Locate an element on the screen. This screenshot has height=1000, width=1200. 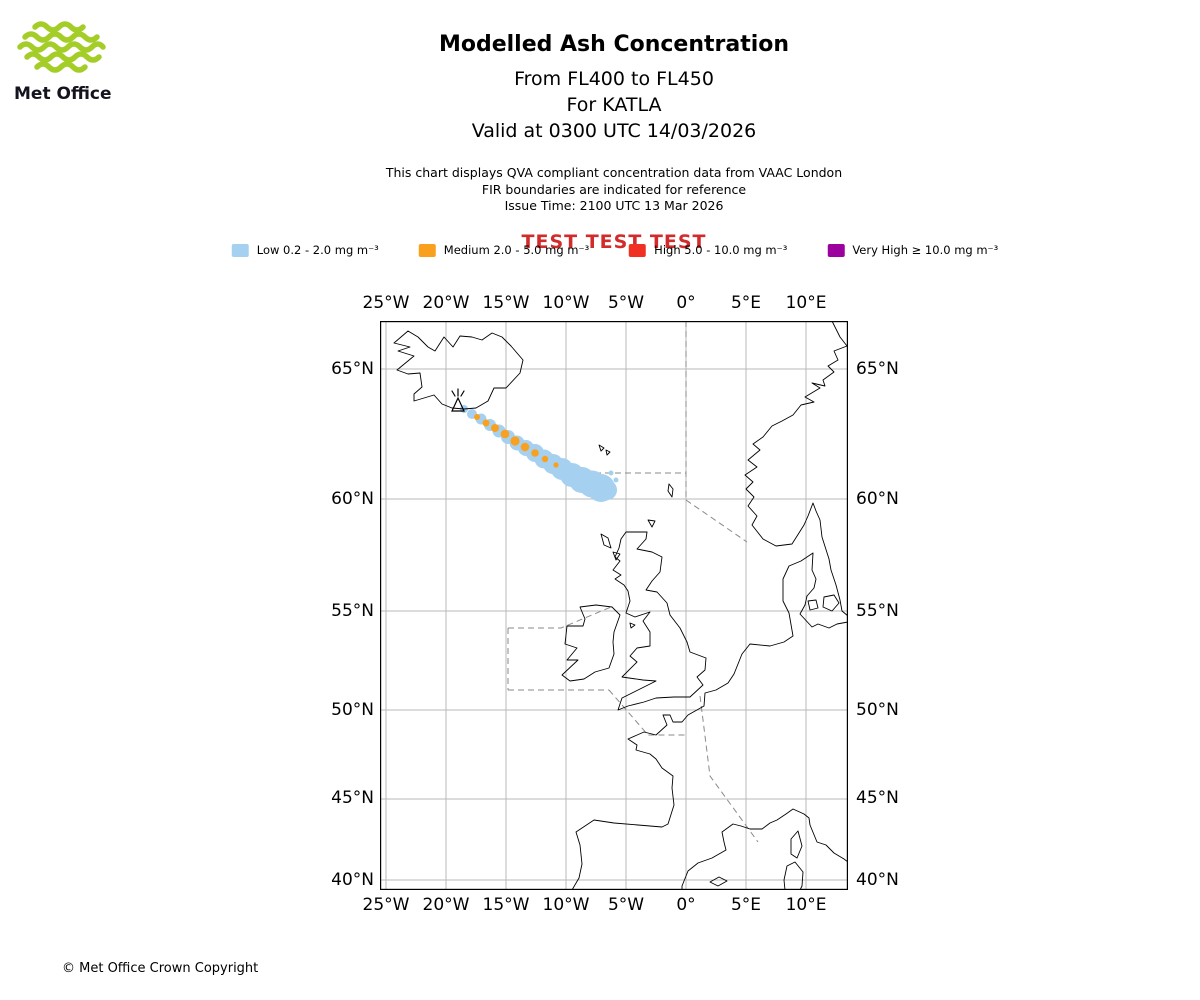
lon-tick-top: 10°W is located at coordinates (566, 303).